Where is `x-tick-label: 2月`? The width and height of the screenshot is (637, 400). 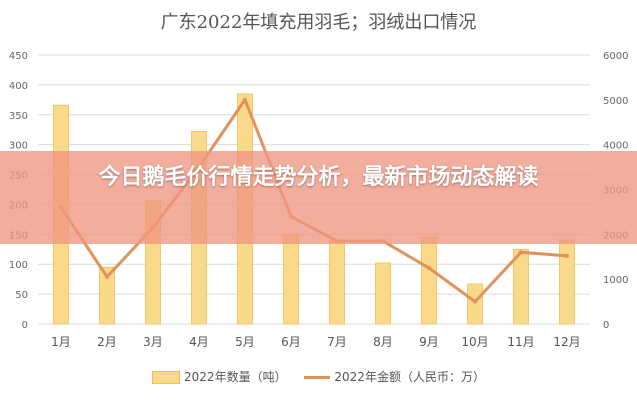
x-tick-label: 2月 is located at coordinates (107, 342).